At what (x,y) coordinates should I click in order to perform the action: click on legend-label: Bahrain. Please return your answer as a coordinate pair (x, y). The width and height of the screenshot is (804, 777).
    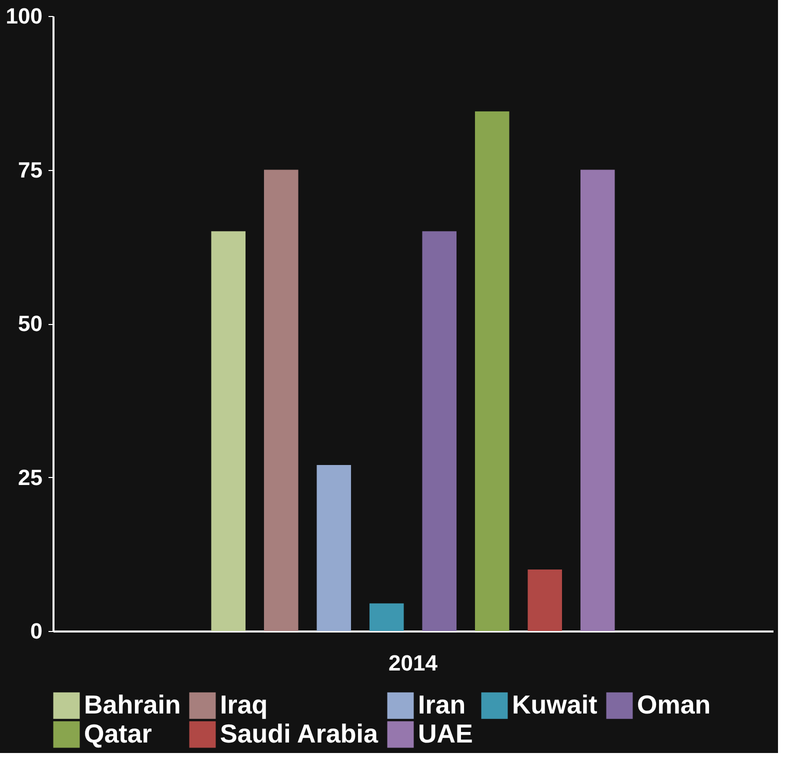
    Looking at the image, I should click on (132, 705).